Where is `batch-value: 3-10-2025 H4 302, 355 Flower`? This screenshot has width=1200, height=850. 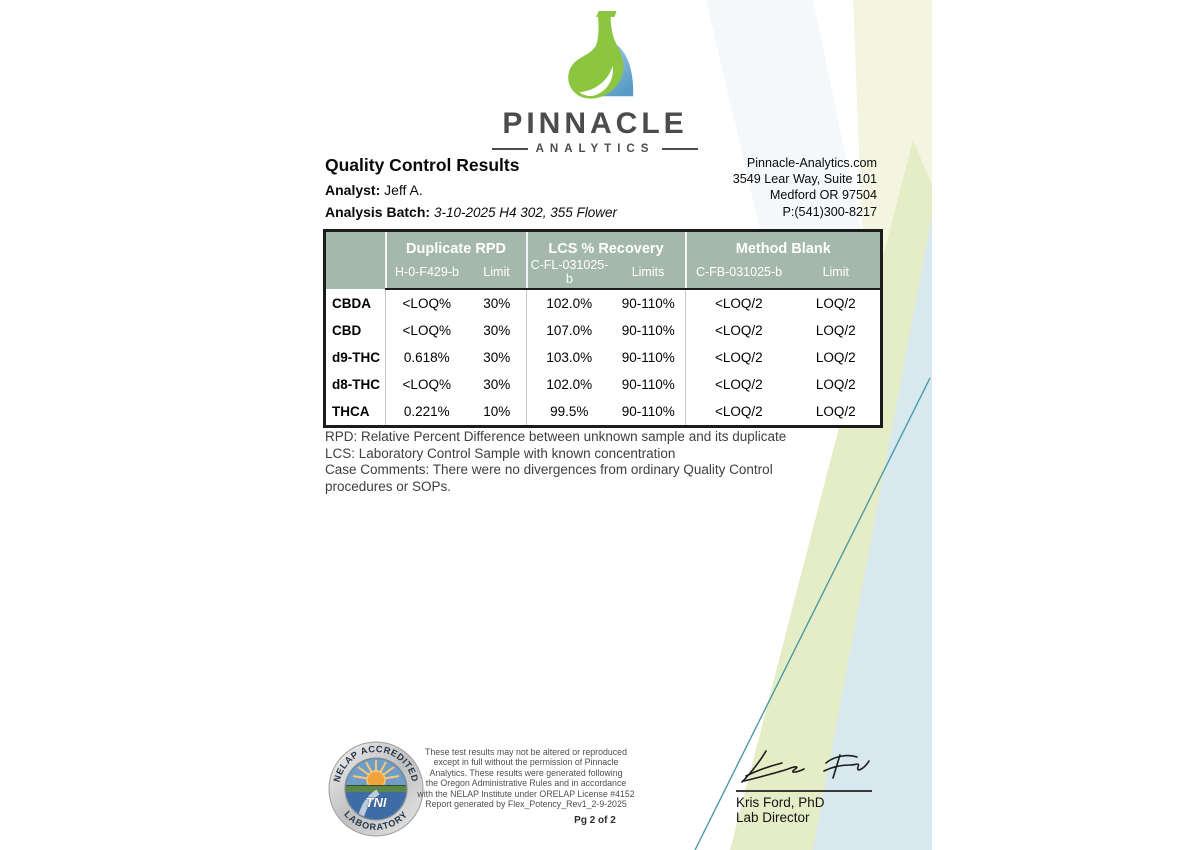
batch-value: 3-10-2025 H4 302, 355 Flower is located at coordinates (525, 212).